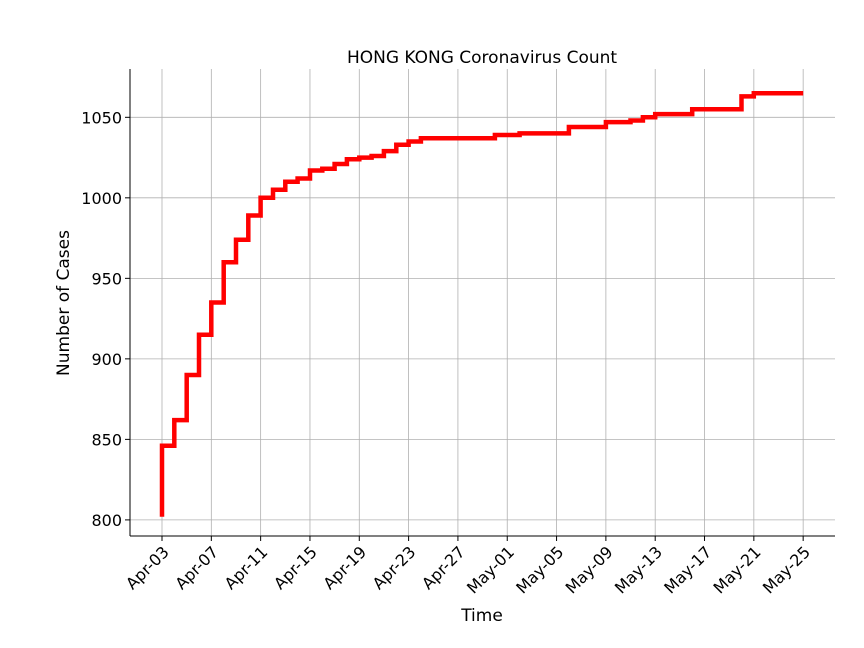  I want to click on x-axis-label: Time, so click(481, 616).